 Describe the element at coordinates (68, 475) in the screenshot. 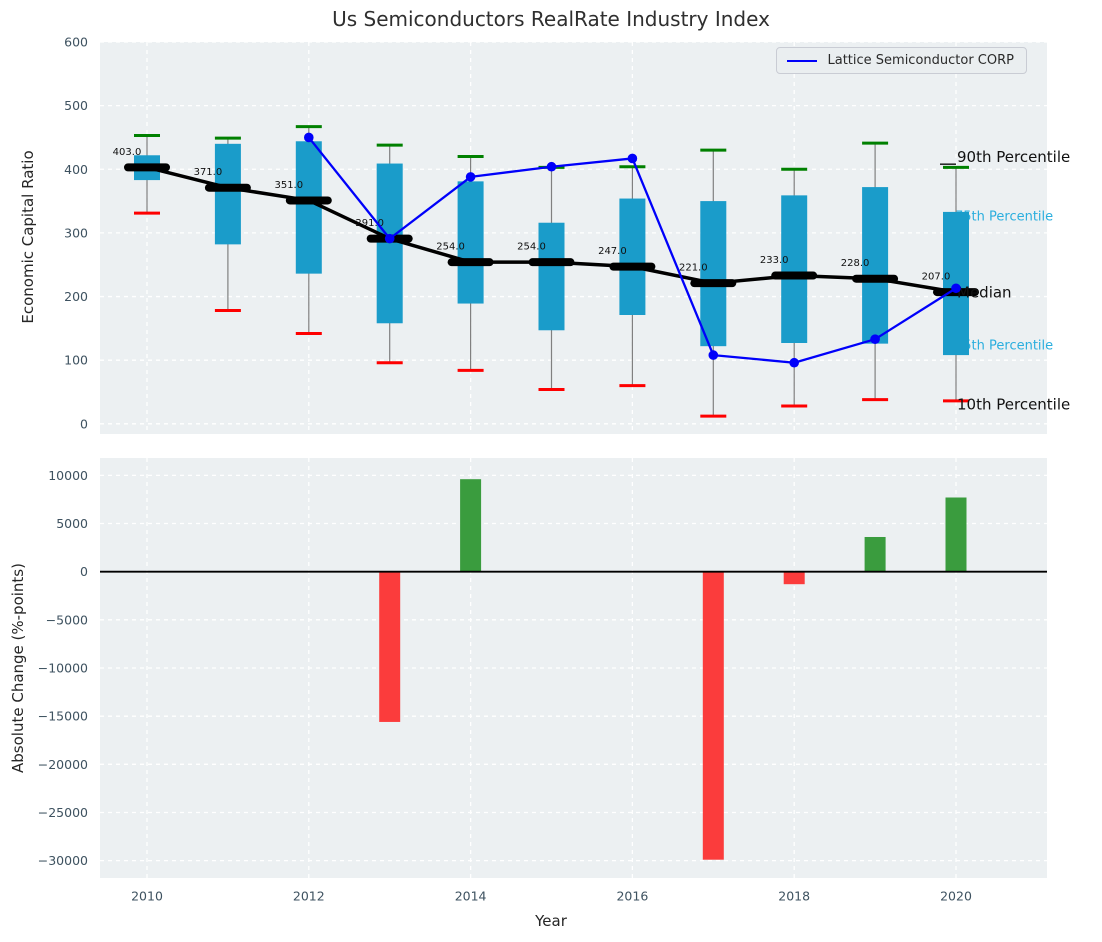

I see `ytick-label: 10000` at that location.